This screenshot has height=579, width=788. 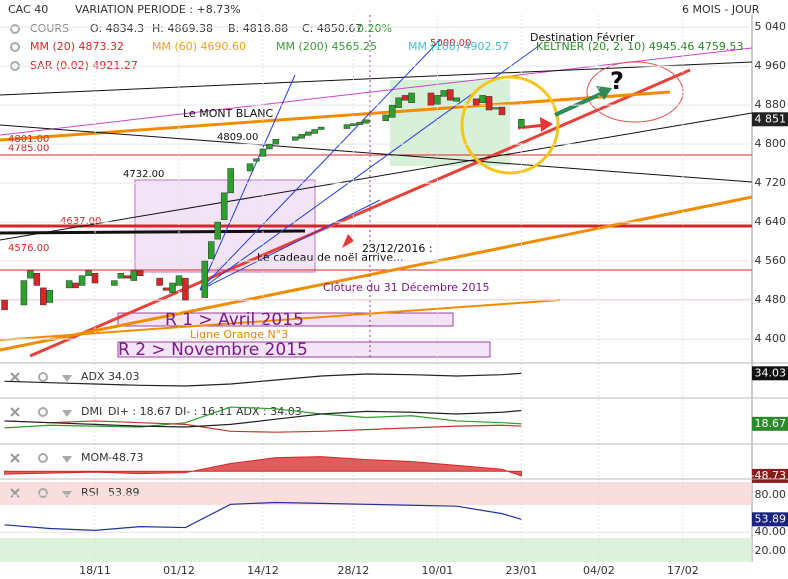 I want to click on legend-entry: MM (100) 4902.57, so click(x=458, y=46).